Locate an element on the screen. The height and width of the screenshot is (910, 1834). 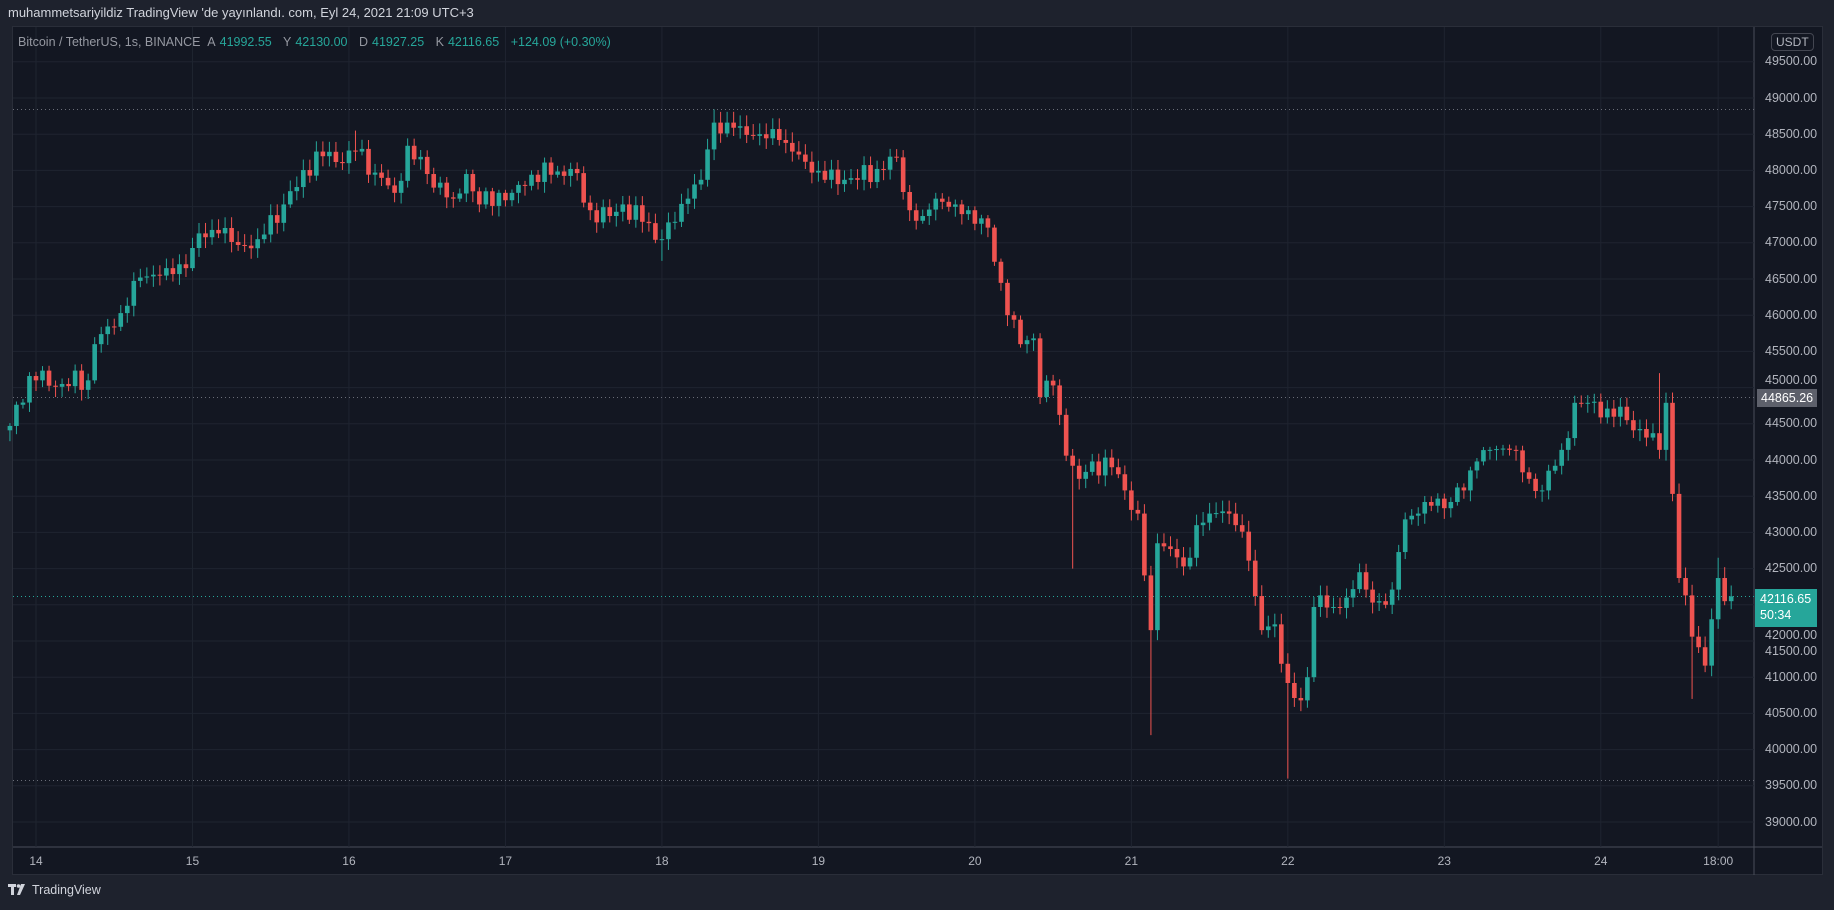
time-tick-label: 15 is located at coordinates (192, 861).